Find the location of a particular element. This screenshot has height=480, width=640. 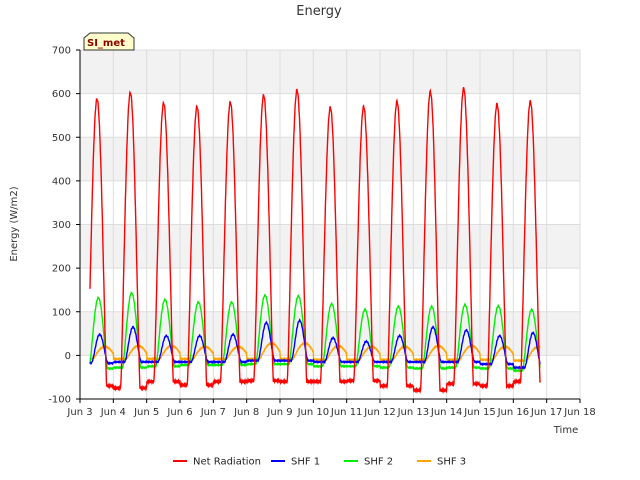

x-tick-label: Jun 17 is located at coordinates (546, 412).